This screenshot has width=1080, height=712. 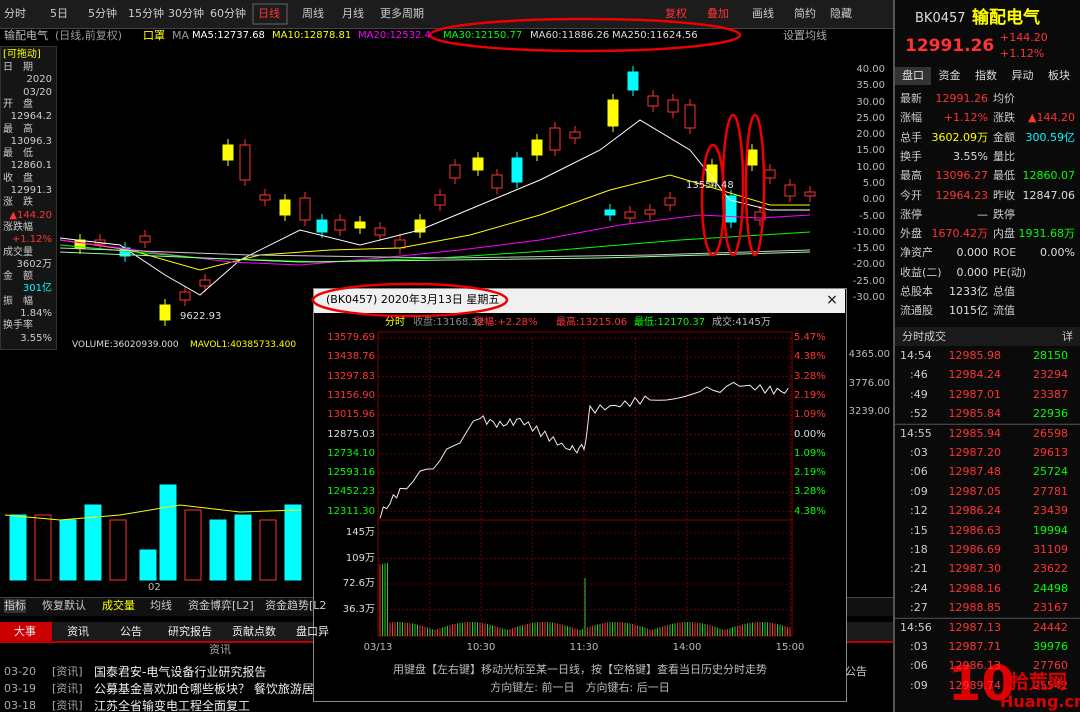 I want to click on label: 12734.10, so click(x=351, y=453).